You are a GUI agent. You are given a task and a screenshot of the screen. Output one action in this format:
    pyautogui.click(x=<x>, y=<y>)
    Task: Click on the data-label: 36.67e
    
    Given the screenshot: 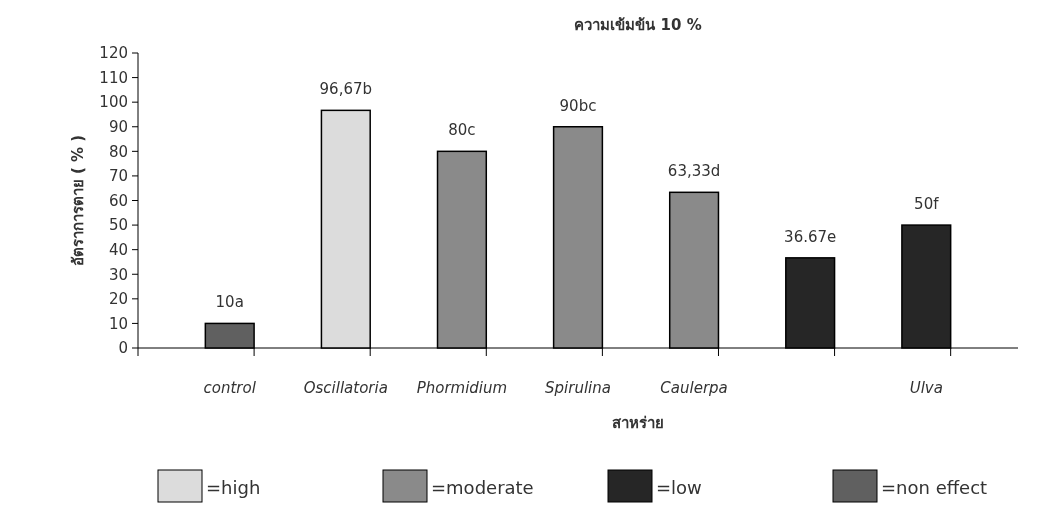 What is the action you would take?
    pyautogui.click(x=810, y=236)
    